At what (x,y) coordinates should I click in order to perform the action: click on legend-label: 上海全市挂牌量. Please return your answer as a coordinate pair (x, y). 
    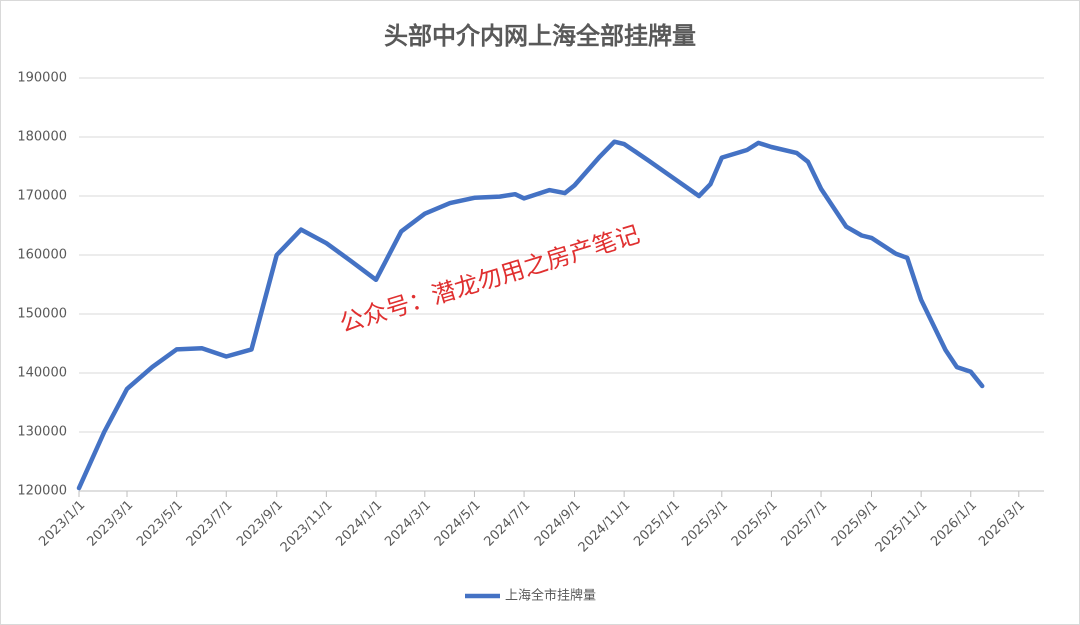
    Looking at the image, I should click on (550, 596).